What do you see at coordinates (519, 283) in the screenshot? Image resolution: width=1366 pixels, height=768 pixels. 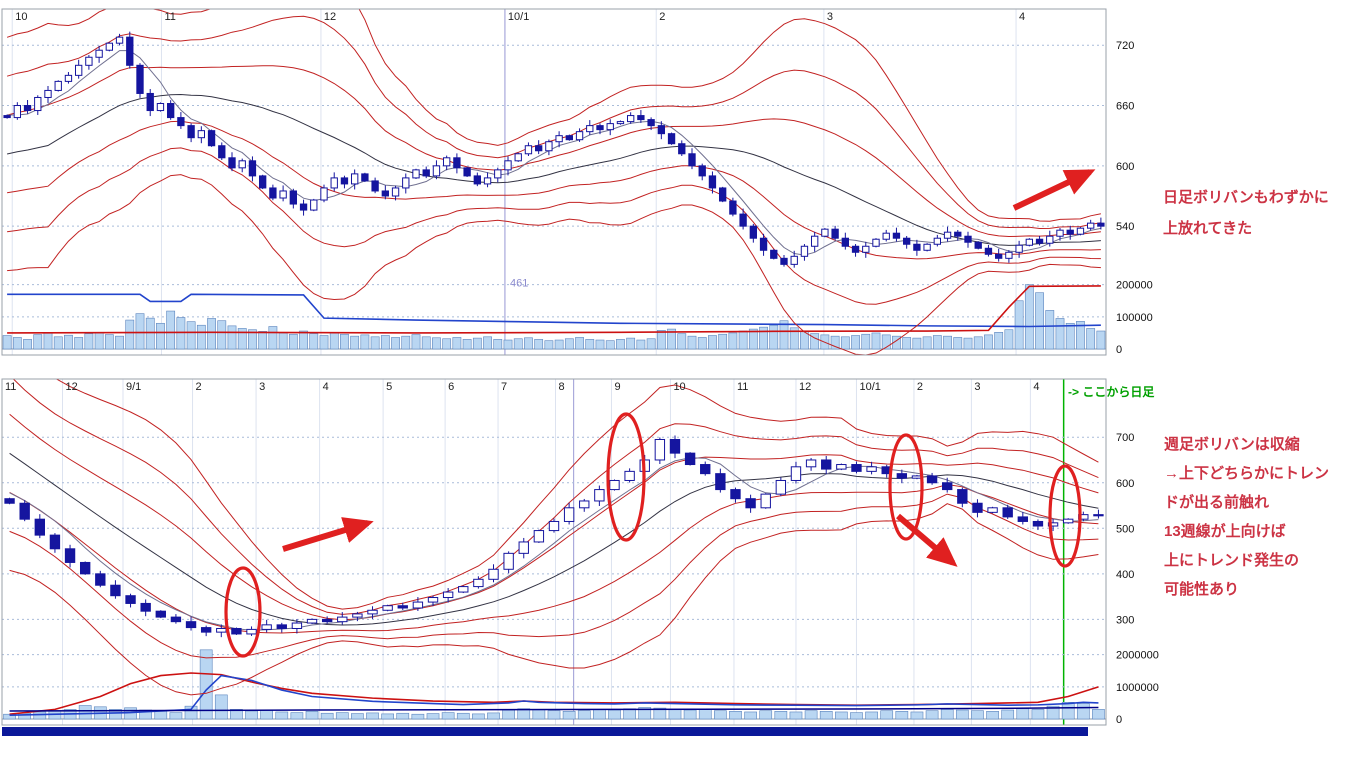 I see `svg-text: 461` at bounding box center [519, 283].